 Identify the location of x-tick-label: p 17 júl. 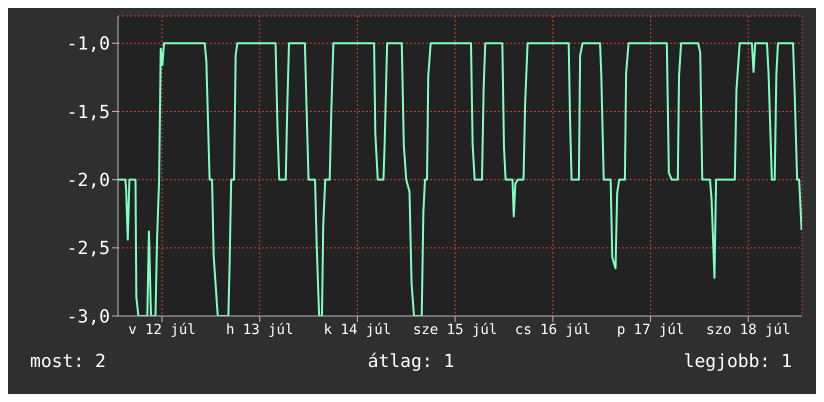
(650, 330).